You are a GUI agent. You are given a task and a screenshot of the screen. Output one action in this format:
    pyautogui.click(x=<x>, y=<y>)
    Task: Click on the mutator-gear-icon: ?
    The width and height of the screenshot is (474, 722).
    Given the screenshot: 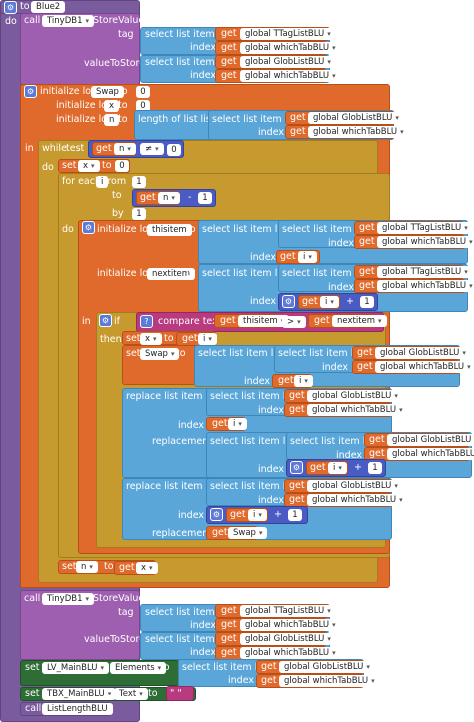 What is the action you would take?
    pyautogui.click(x=146, y=321)
    